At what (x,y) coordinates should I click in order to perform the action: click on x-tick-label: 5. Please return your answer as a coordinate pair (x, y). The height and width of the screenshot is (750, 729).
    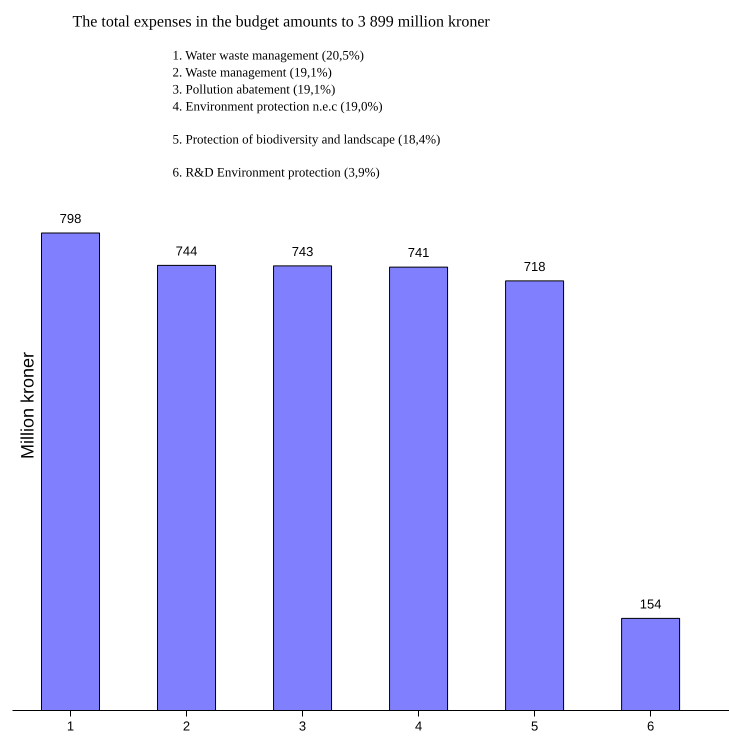
    Looking at the image, I should click on (534, 726).